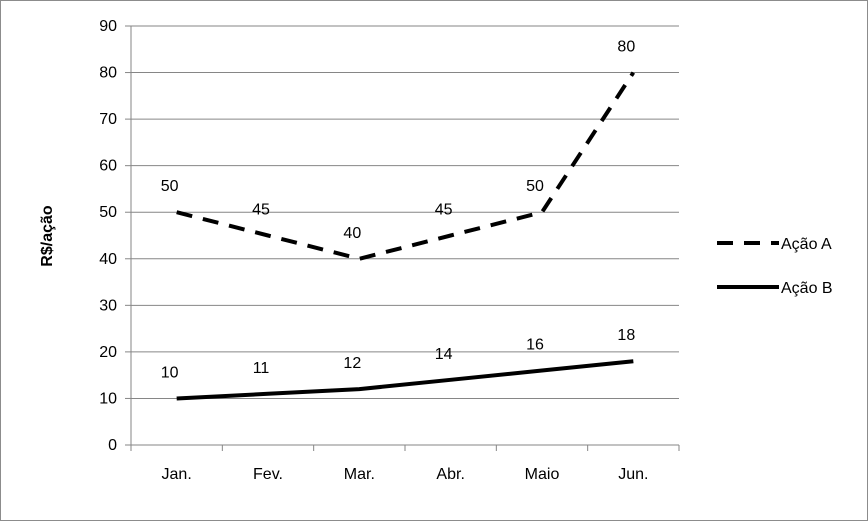 This screenshot has height=521, width=868. What do you see at coordinates (405, 474) in the screenshot?
I see `x-tick-labels: Jan. Fev. Mar. Abr. Maio Jun.` at bounding box center [405, 474].